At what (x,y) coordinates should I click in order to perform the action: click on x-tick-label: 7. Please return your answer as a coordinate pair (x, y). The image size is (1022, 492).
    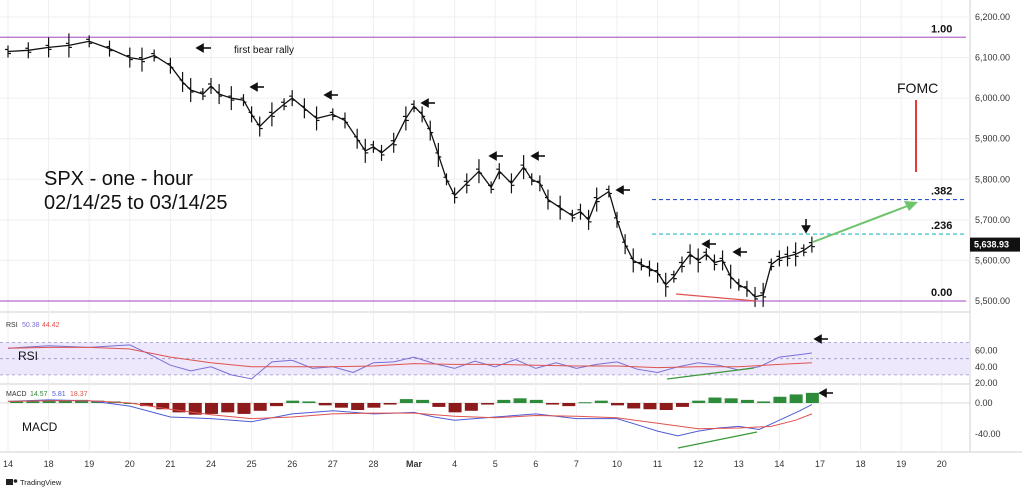
    Looking at the image, I should click on (576, 464).